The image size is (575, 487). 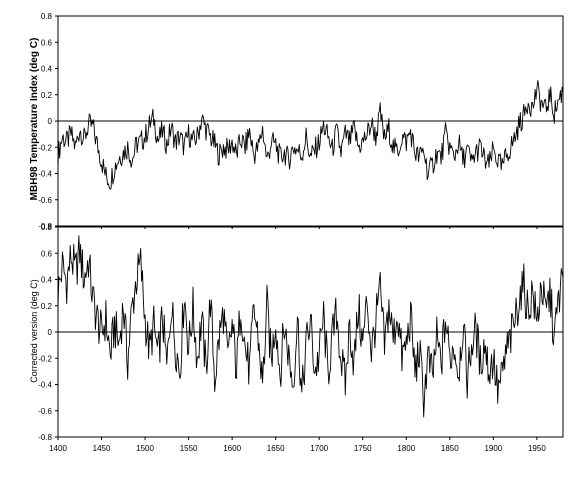 I want to click on x-tick-label: 1450, so click(x=102, y=448).